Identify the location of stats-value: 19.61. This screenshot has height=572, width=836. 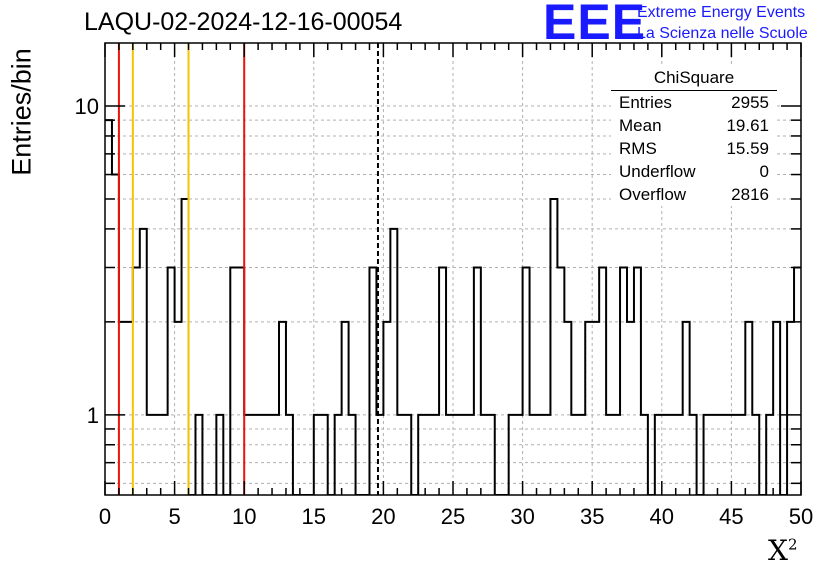
(747, 125).